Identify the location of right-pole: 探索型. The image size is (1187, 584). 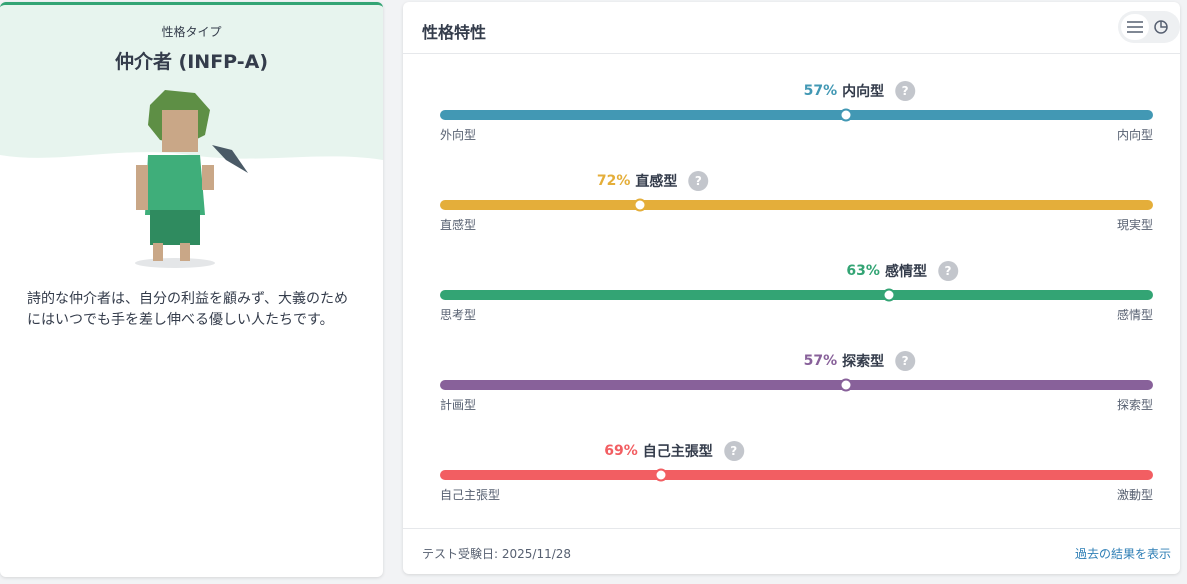
(1134, 405).